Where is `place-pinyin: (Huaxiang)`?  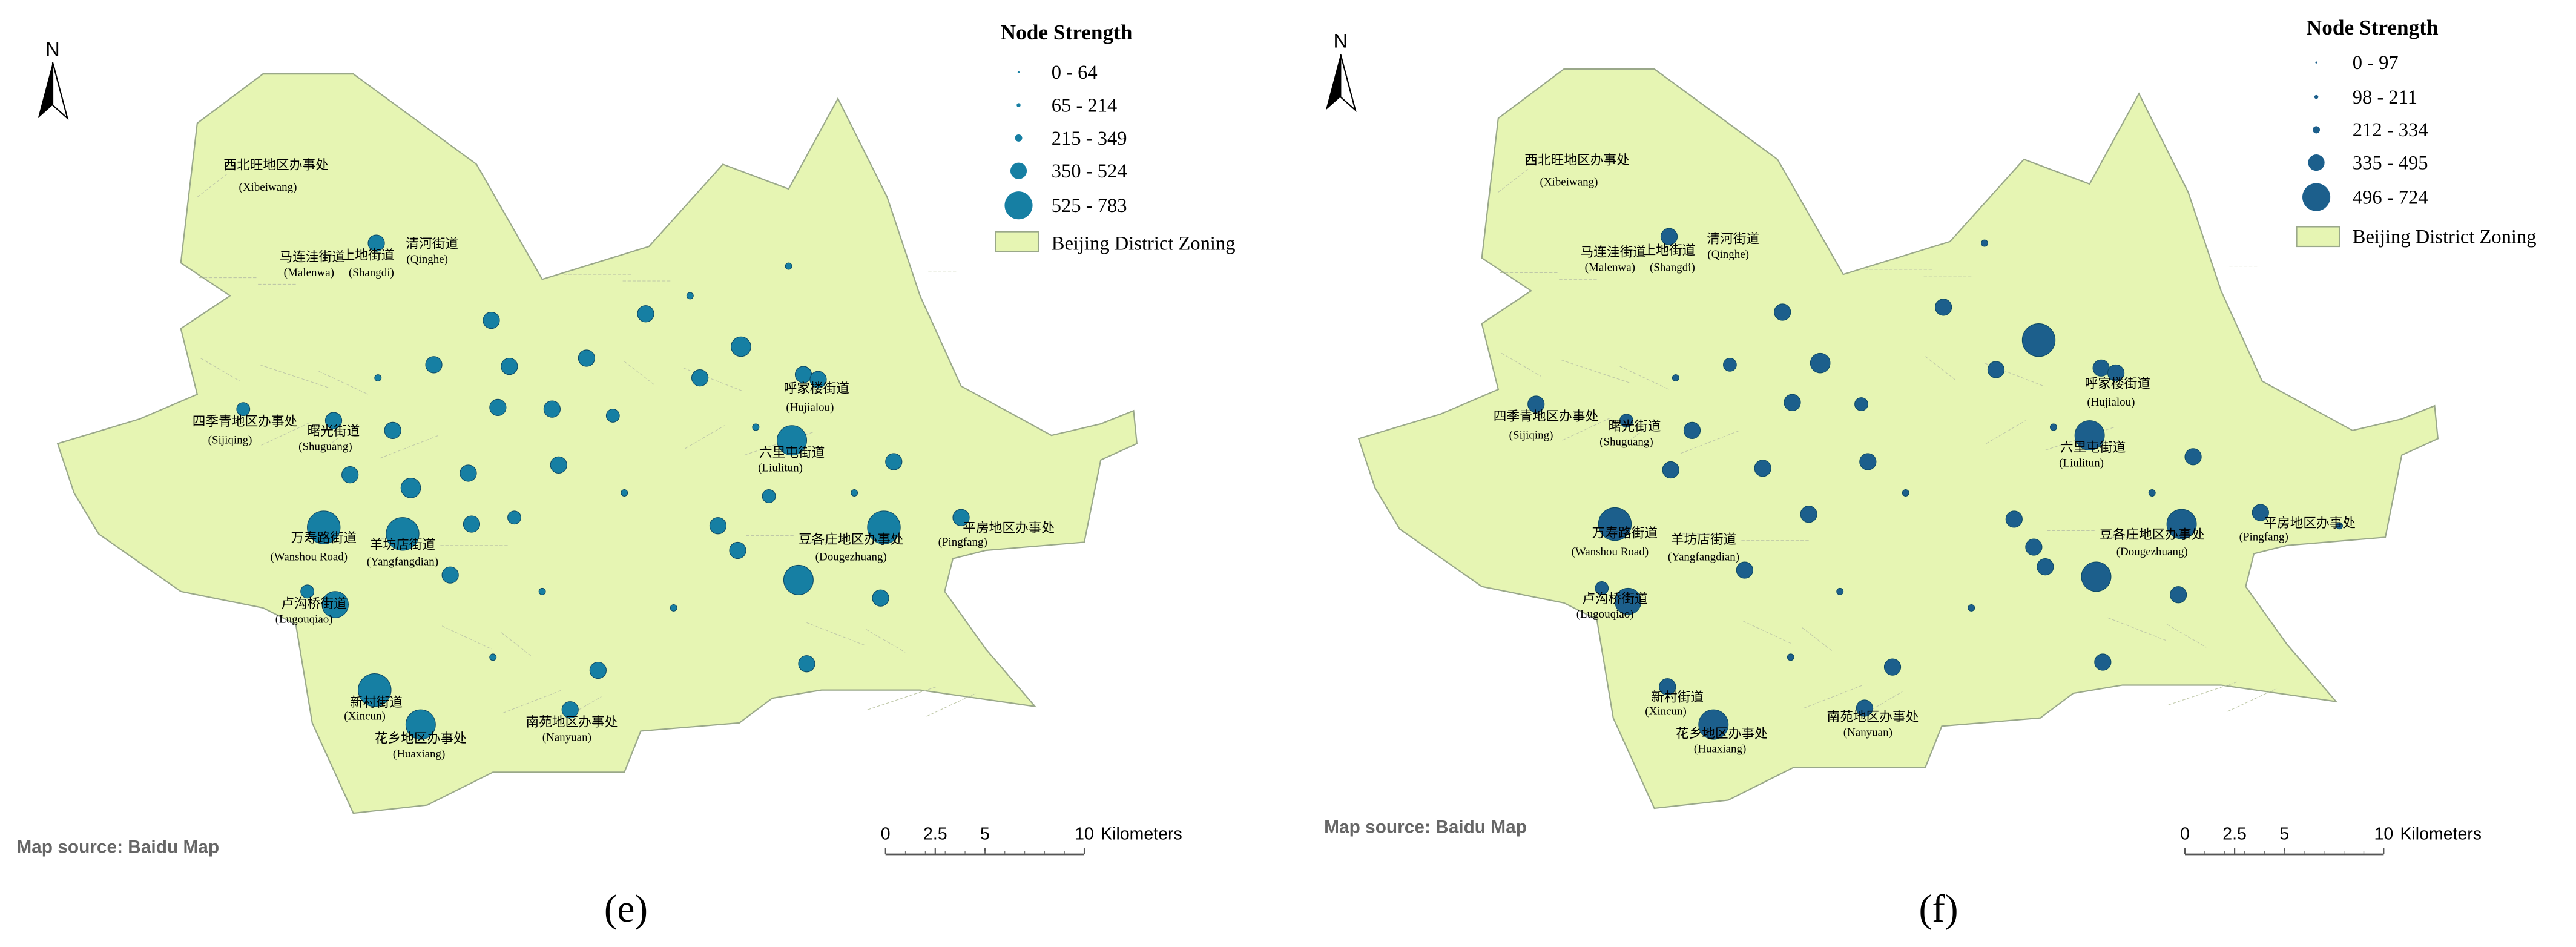 place-pinyin: (Huaxiang) is located at coordinates (1720, 749).